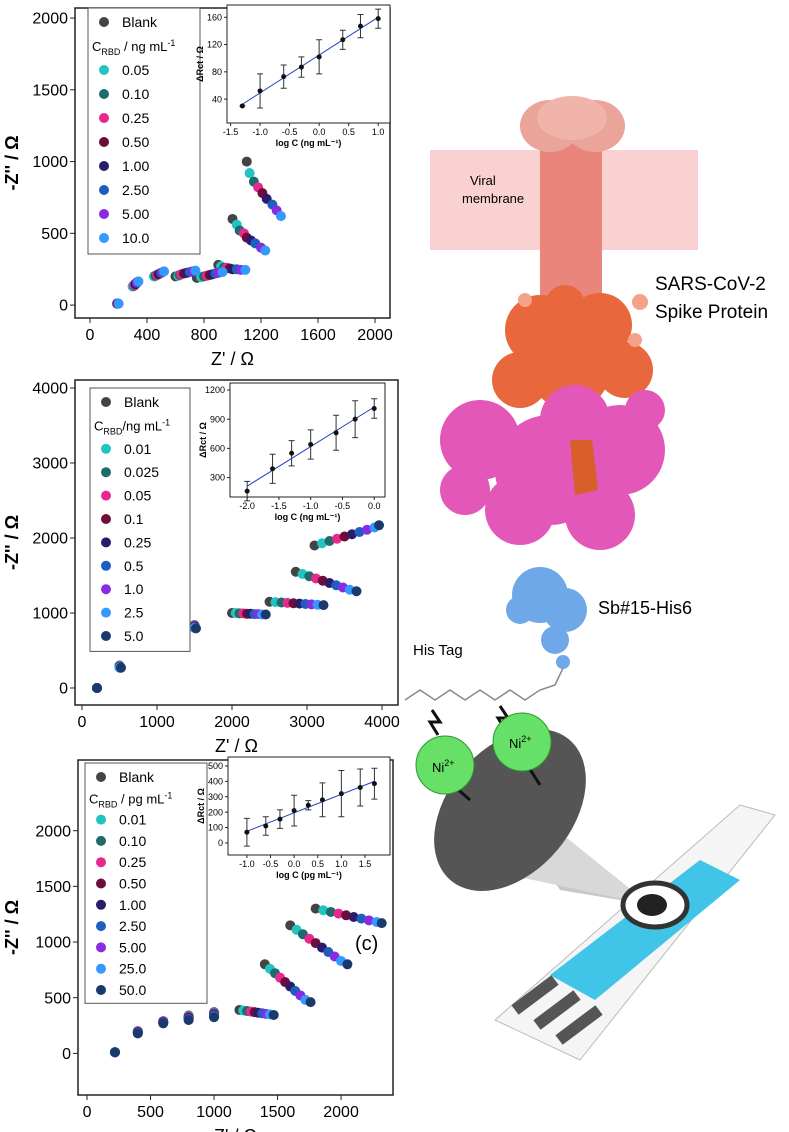 The image size is (789, 1132). I want to click on legend-label: Blank, so click(142, 402).